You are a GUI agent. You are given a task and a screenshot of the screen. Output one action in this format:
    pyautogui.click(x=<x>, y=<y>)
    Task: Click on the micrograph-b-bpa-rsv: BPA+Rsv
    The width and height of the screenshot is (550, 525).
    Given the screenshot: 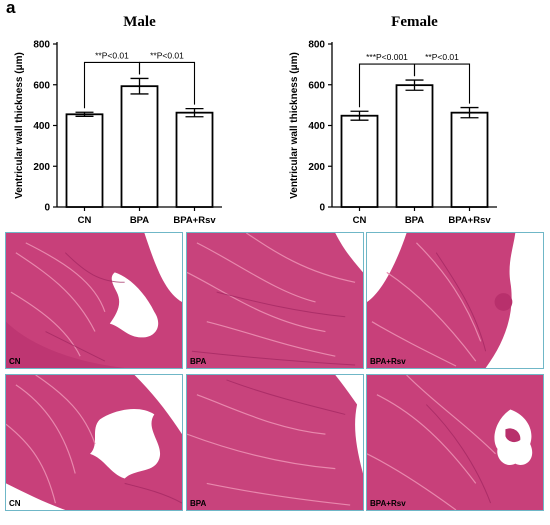 What is the action you would take?
    pyautogui.click(x=455, y=300)
    